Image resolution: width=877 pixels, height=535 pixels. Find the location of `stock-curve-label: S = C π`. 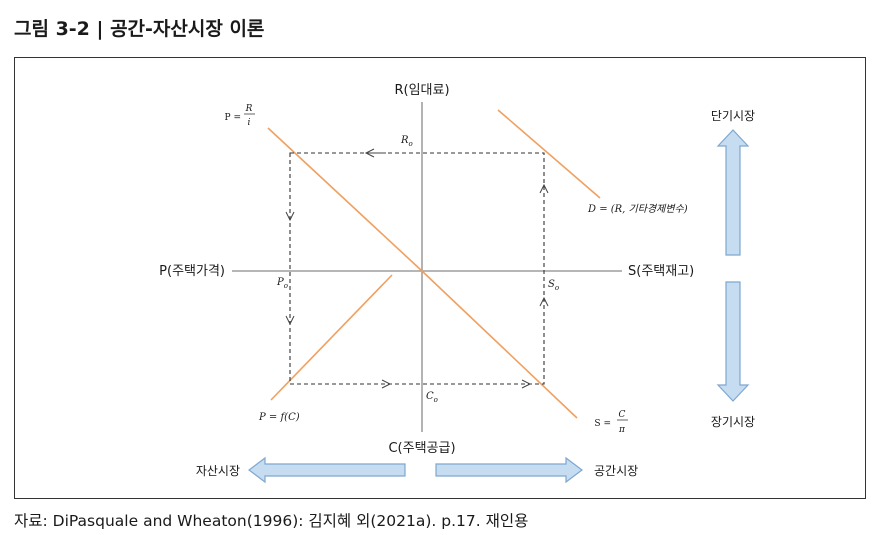

stock-curve-label: S = C π is located at coordinates (611, 422).